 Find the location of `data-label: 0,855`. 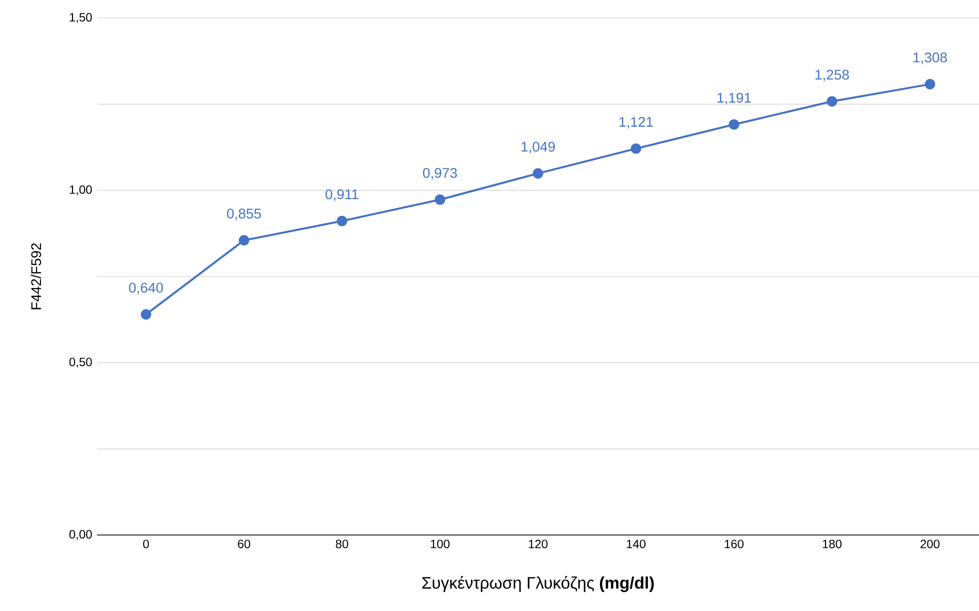

data-label: 0,855 is located at coordinates (244, 214).